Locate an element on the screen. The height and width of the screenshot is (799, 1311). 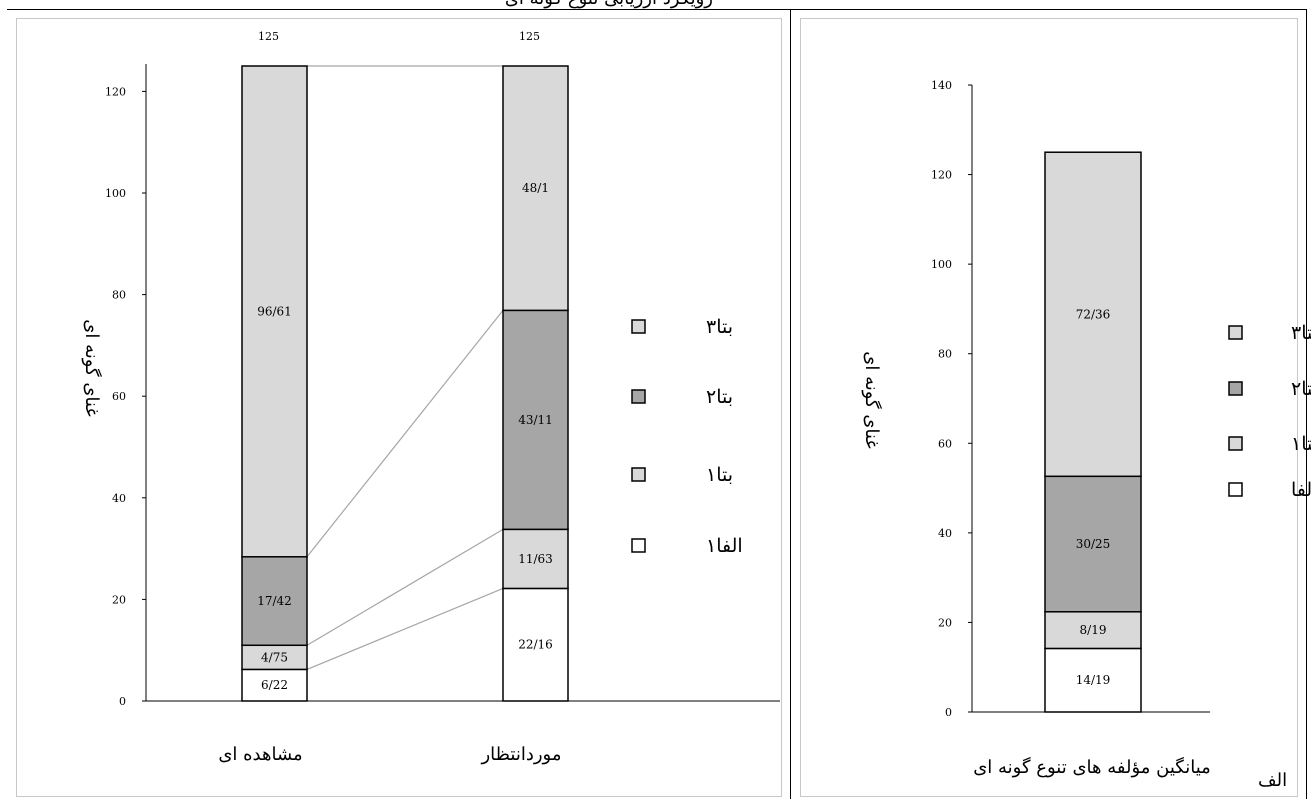
y-tick-label: 140 is located at coordinates (941, 85).